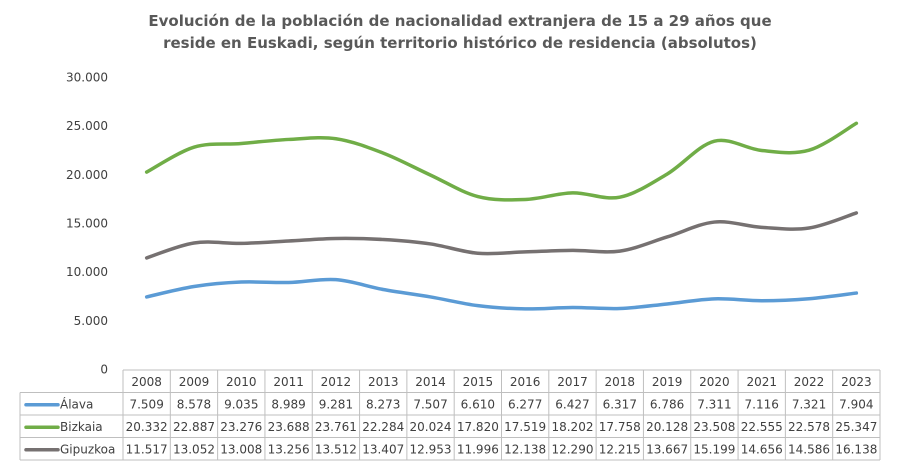  What do you see at coordinates (478, 404) in the screenshot?
I see `table-value: 6.610` at bounding box center [478, 404].